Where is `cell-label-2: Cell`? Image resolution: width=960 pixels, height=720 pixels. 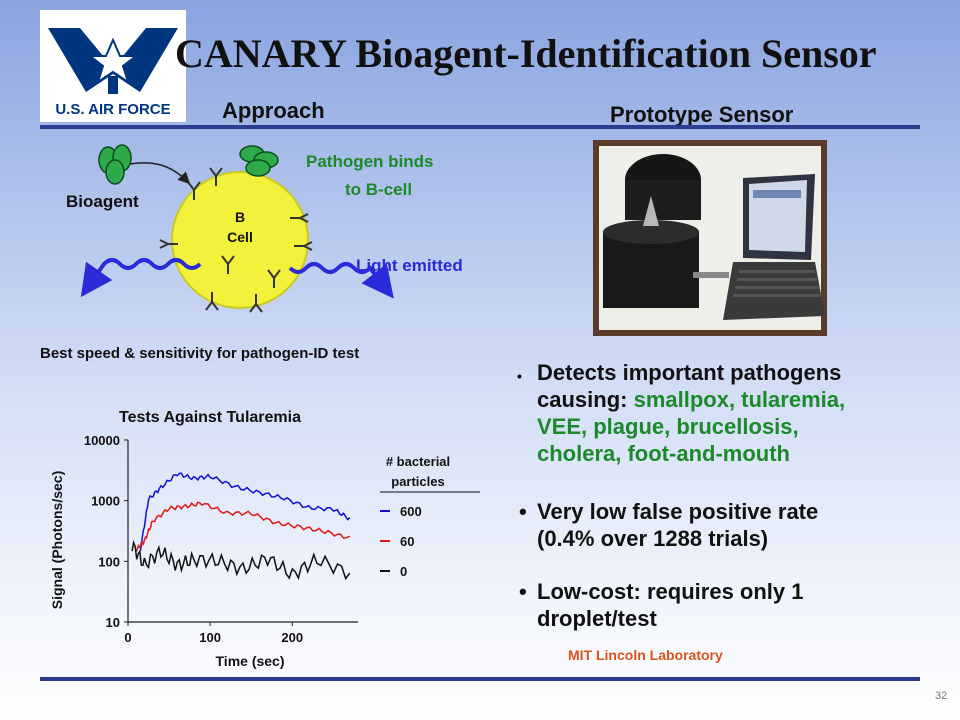 cell-label-2: Cell is located at coordinates (240, 237).